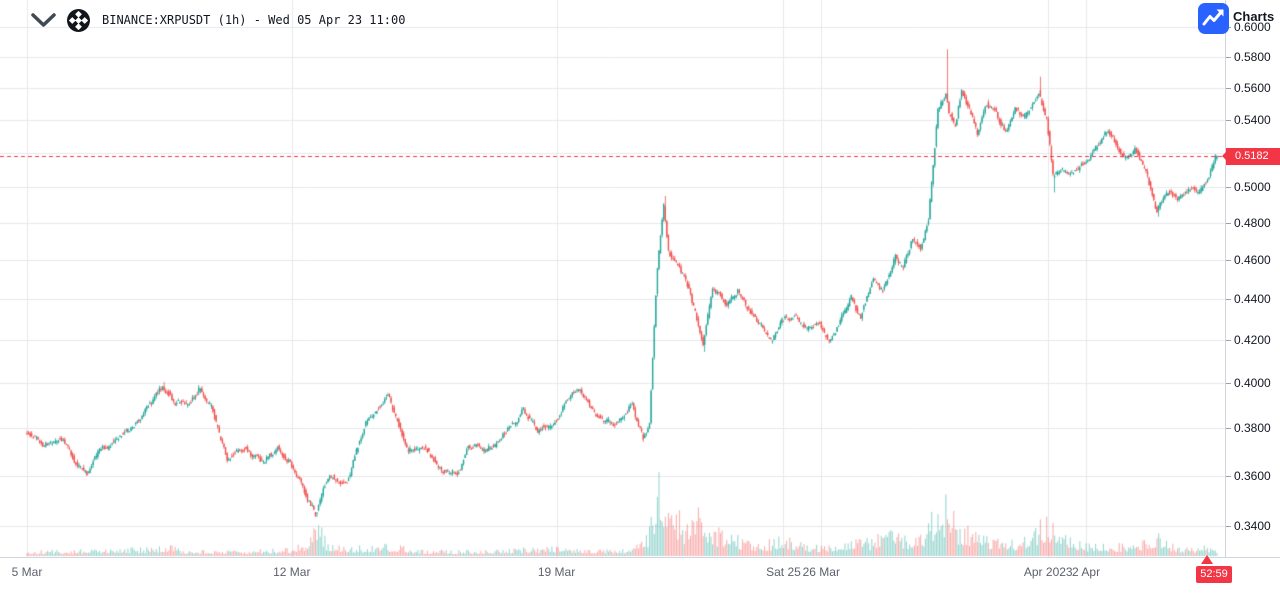 The width and height of the screenshot is (1280, 594). I want to click on price-tick-label: 0.4600, so click(1248, 260).